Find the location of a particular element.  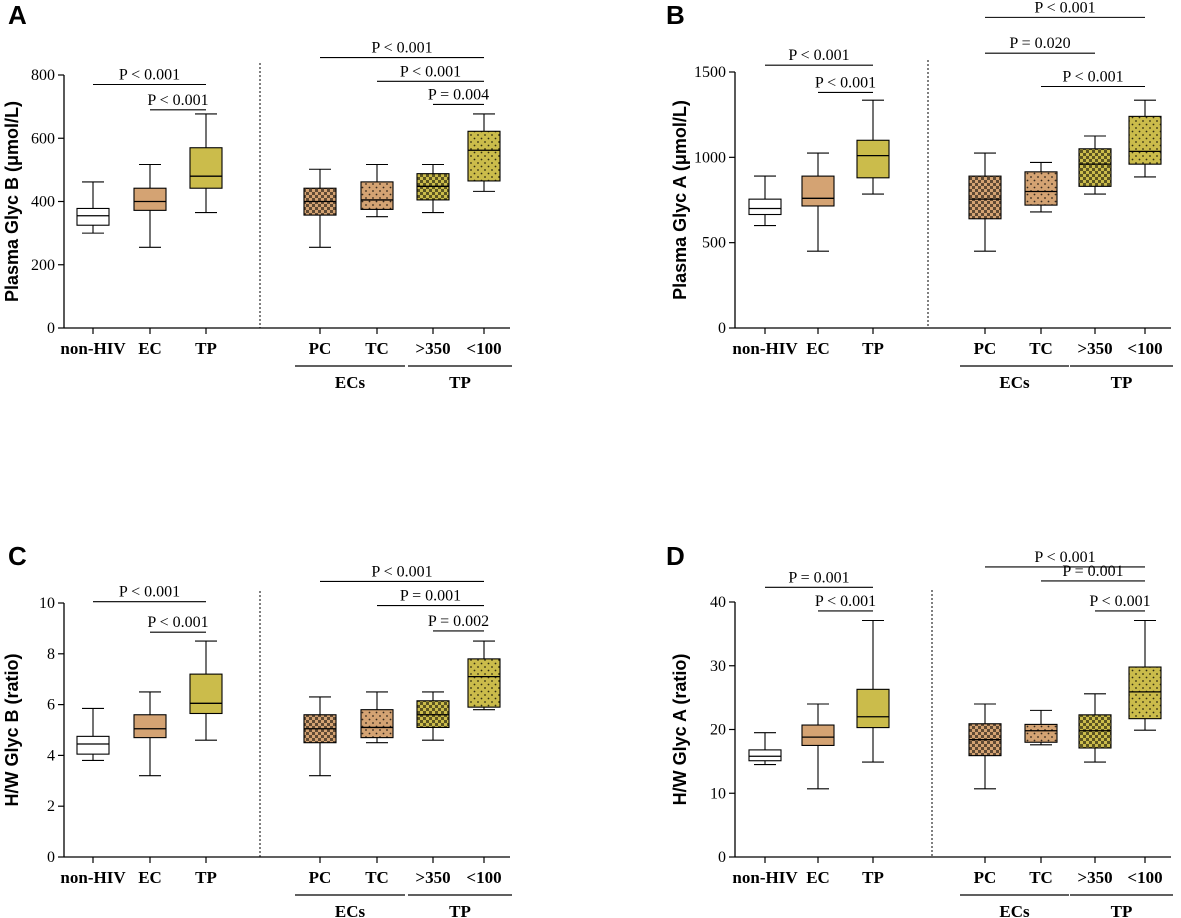

panel-c-letter: C is located at coordinates (17, 556).